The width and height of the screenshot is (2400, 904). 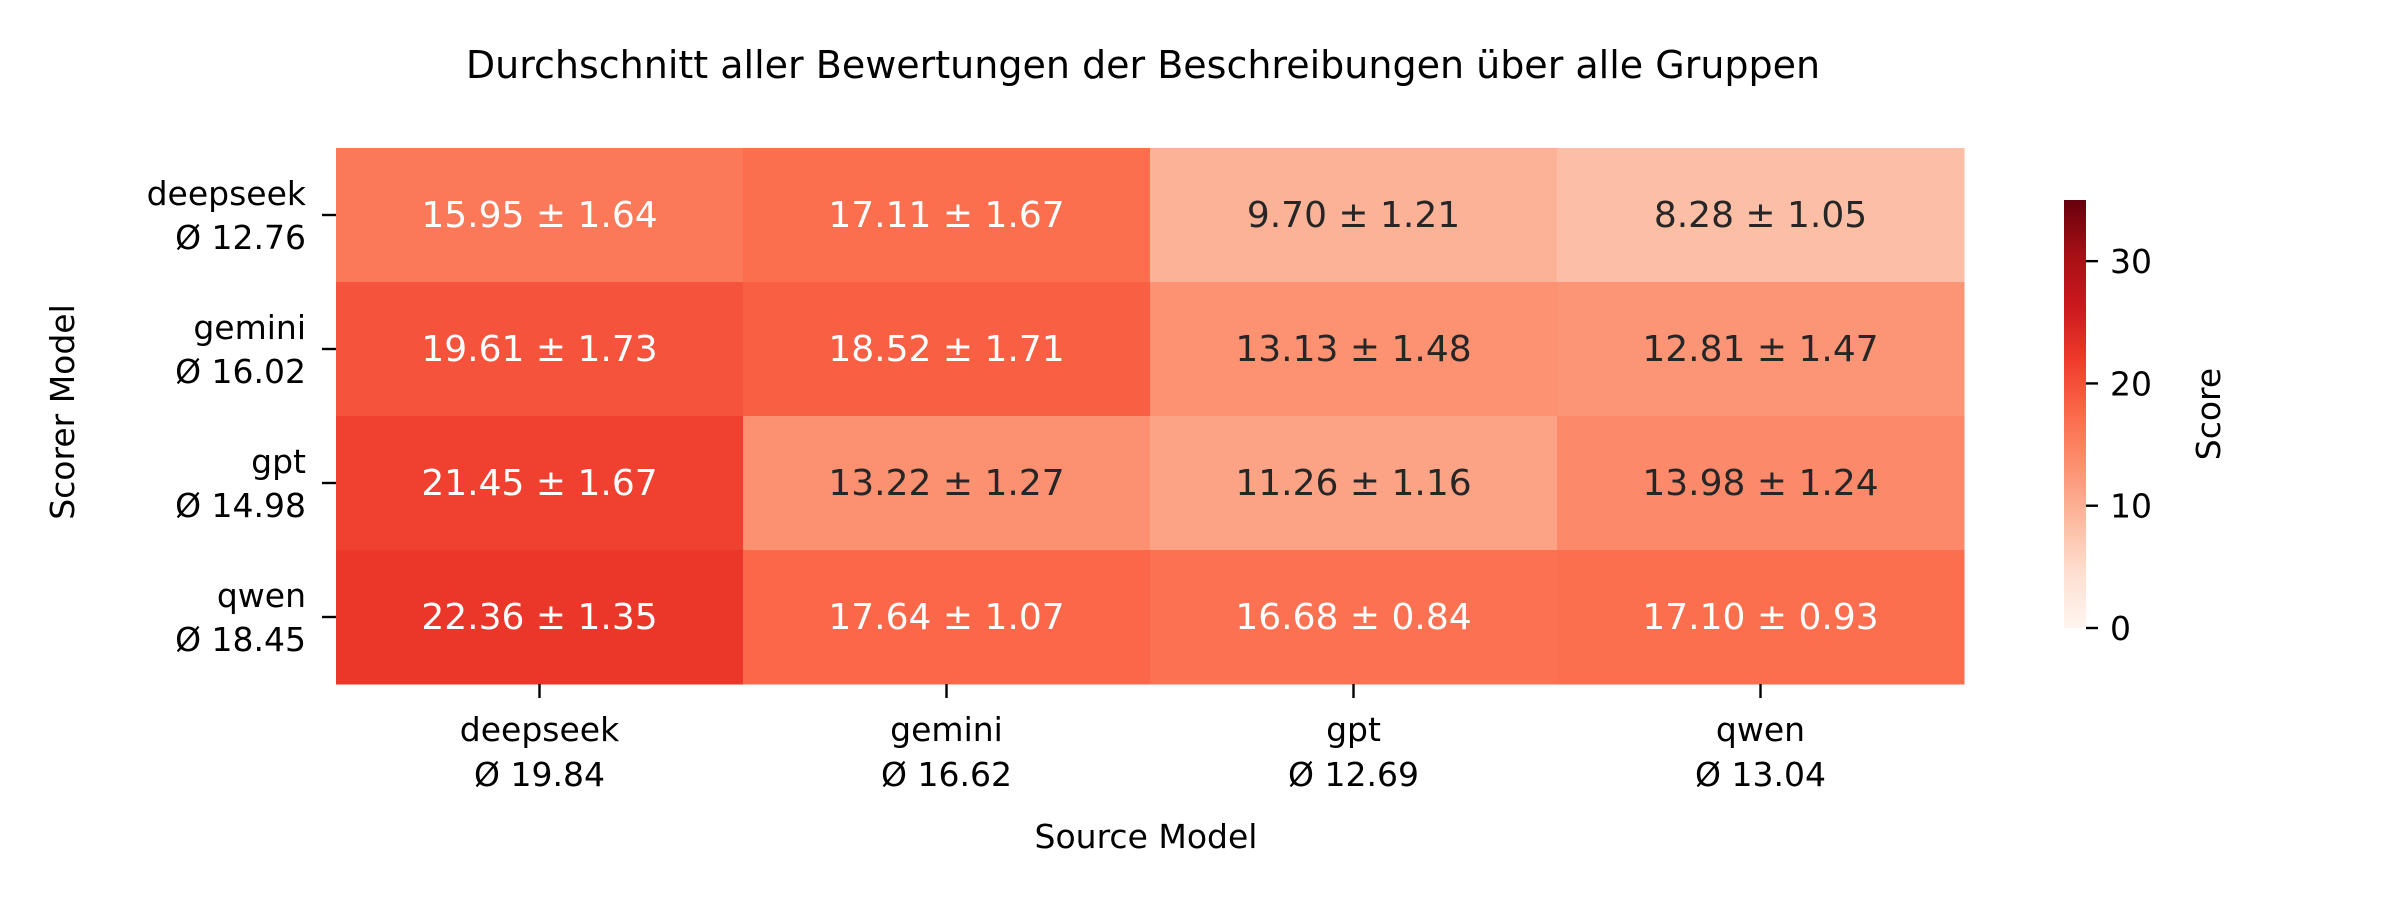 What do you see at coordinates (2119, 445) in the screenshot?
I see `colorbar-ticks: 0 10 20 30` at bounding box center [2119, 445].